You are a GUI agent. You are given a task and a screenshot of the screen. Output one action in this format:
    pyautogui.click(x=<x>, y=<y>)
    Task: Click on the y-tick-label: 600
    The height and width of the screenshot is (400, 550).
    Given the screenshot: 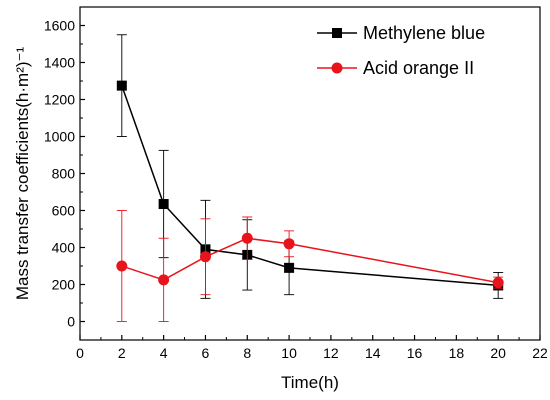 What is the action you would take?
    pyautogui.click(x=64, y=211)
    